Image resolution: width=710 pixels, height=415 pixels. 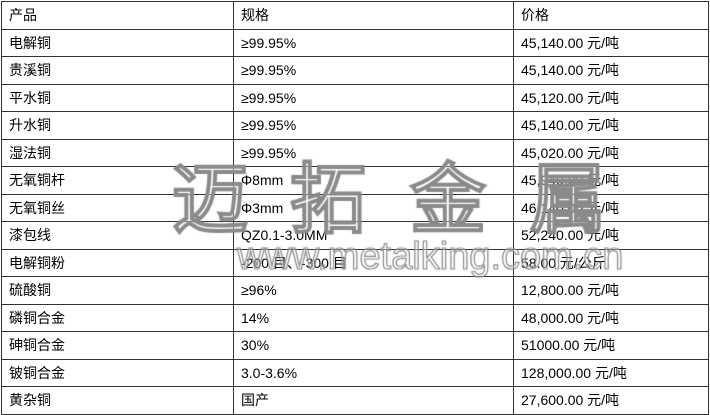 What do you see at coordinates (117, 372) in the screenshot?
I see `cell-product: 铍铜合金` at bounding box center [117, 372].